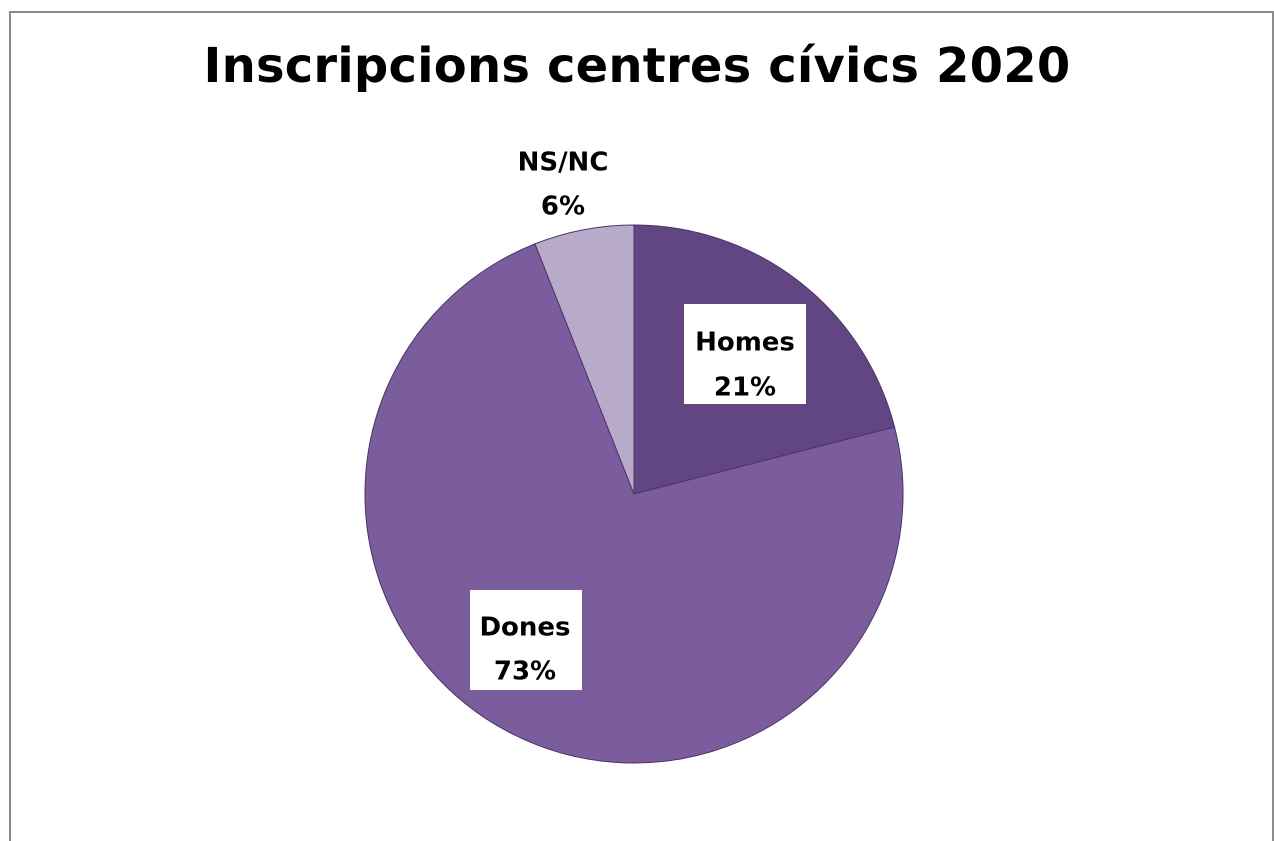  I want to click on pie-slice-ns-nc, so click(584, 359).